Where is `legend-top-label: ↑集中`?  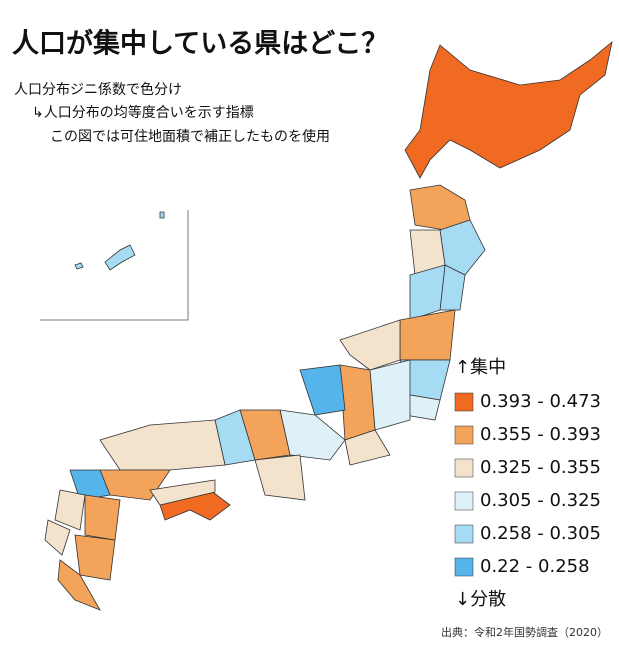
legend-top-label: ↑集中 is located at coordinates (480, 367).